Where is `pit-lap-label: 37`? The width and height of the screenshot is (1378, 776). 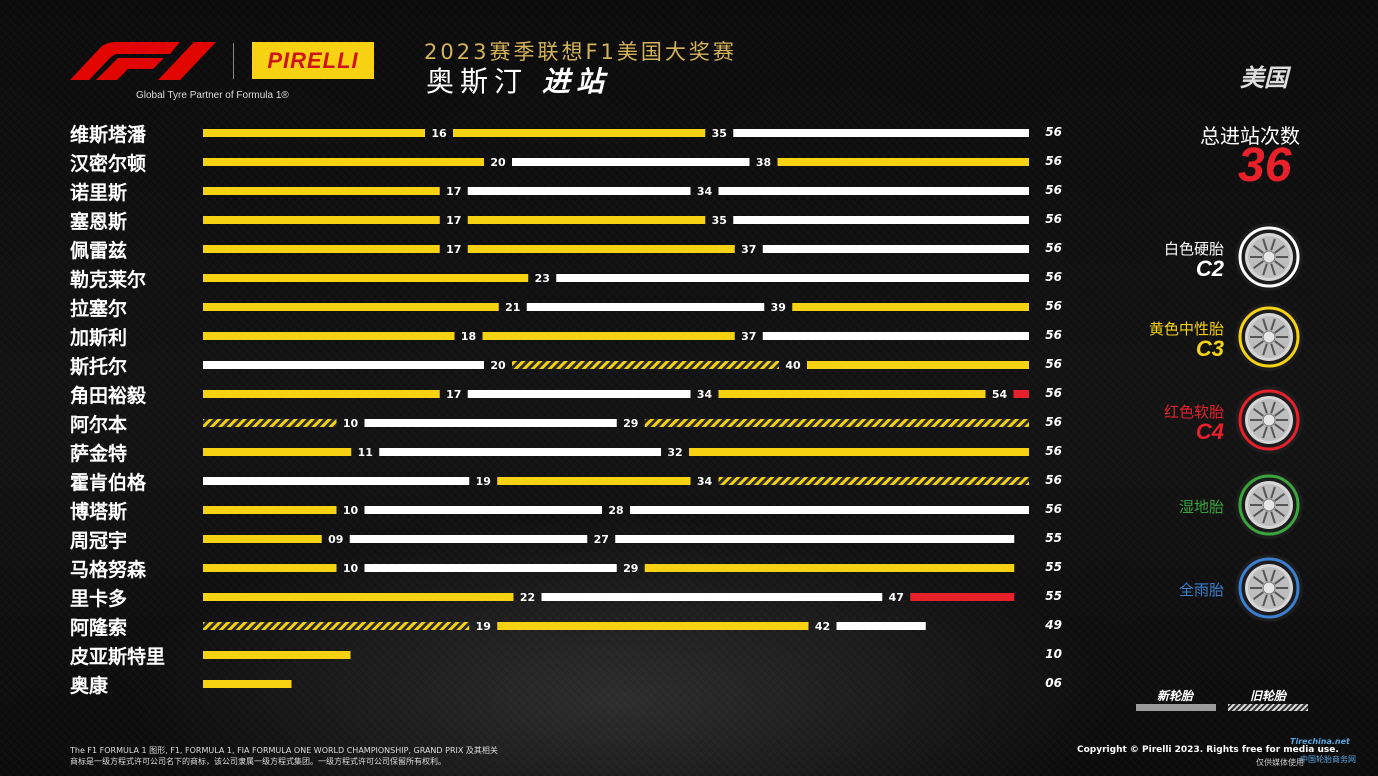 pit-lap-label: 37 is located at coordinates (748, 249).